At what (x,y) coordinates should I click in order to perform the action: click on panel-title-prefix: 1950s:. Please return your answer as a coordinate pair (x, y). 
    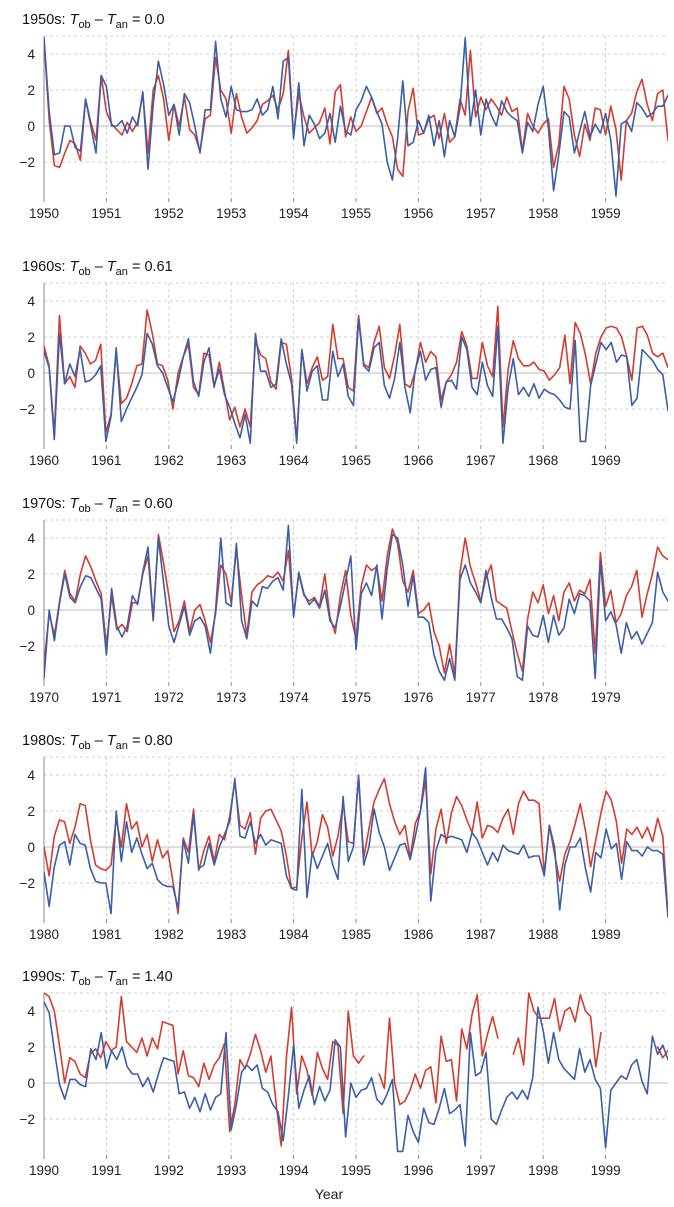
    Looking at the image, I should click on (46, 20).